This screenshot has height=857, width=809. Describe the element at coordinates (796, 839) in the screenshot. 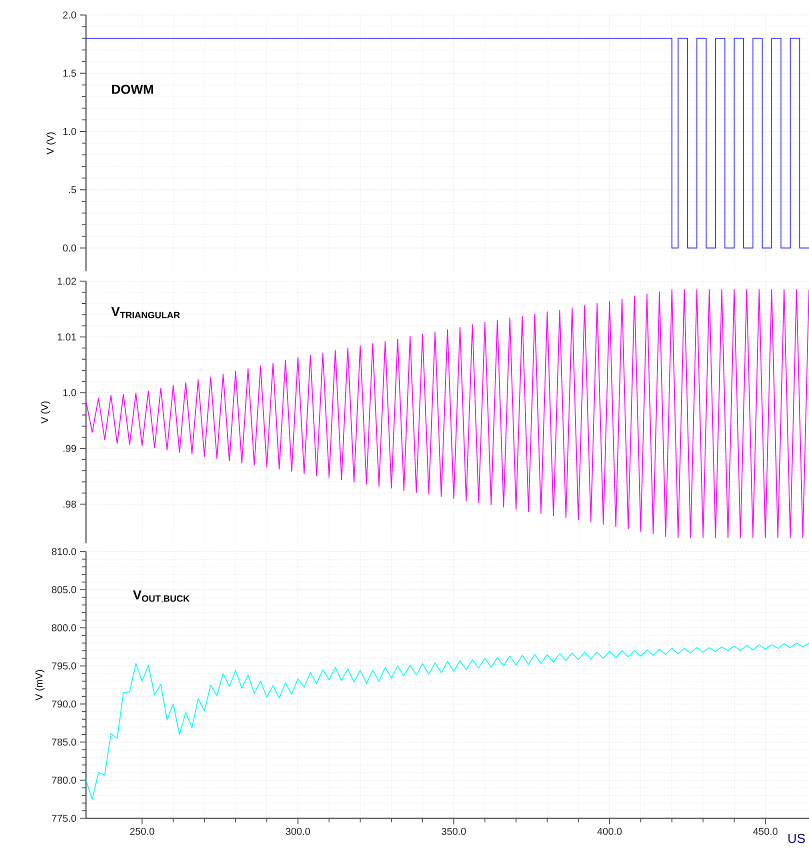

I see `x-axis-title: US` at that location.